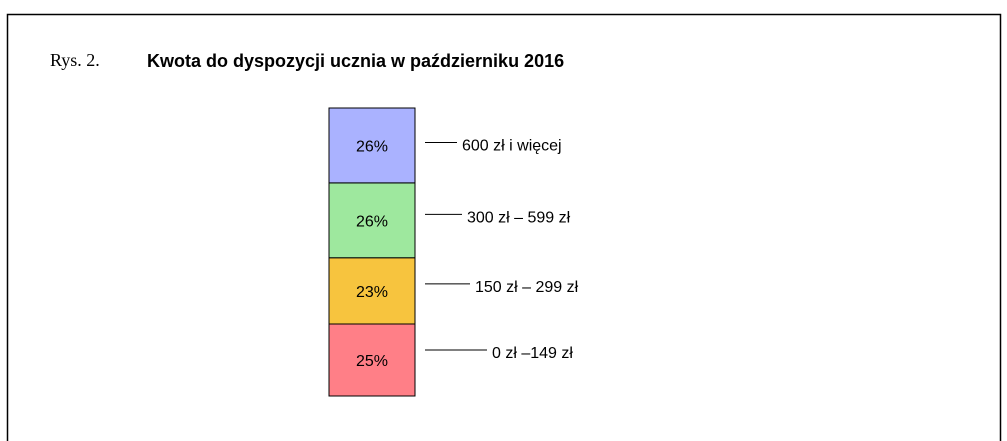 This screenshot has width=1007, height=441. I want to click on data-label: 25%, so click(372, 361).